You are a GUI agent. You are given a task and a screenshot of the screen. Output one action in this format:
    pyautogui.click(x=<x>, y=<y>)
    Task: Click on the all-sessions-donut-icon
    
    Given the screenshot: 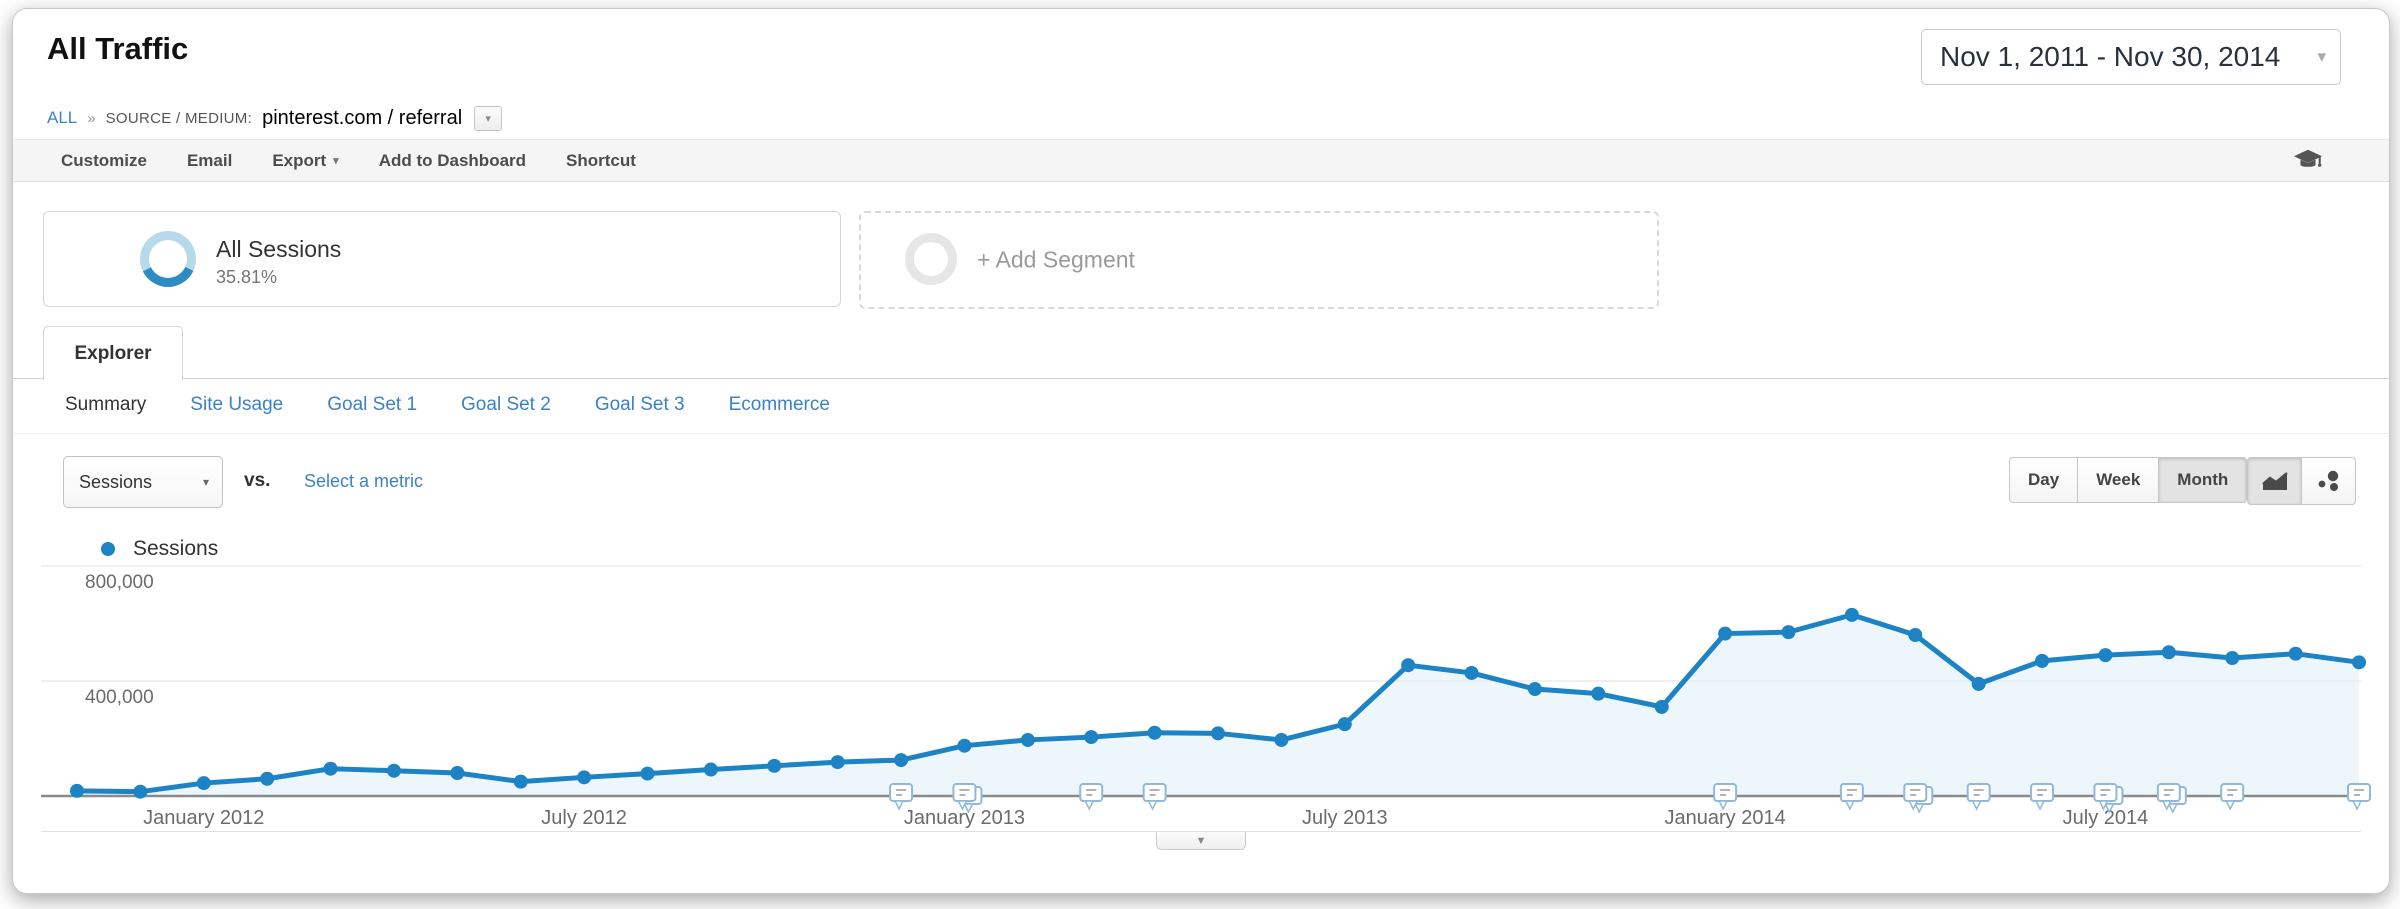 What is the action you would take?
    pyautogui.click(x=168, y=259)
    